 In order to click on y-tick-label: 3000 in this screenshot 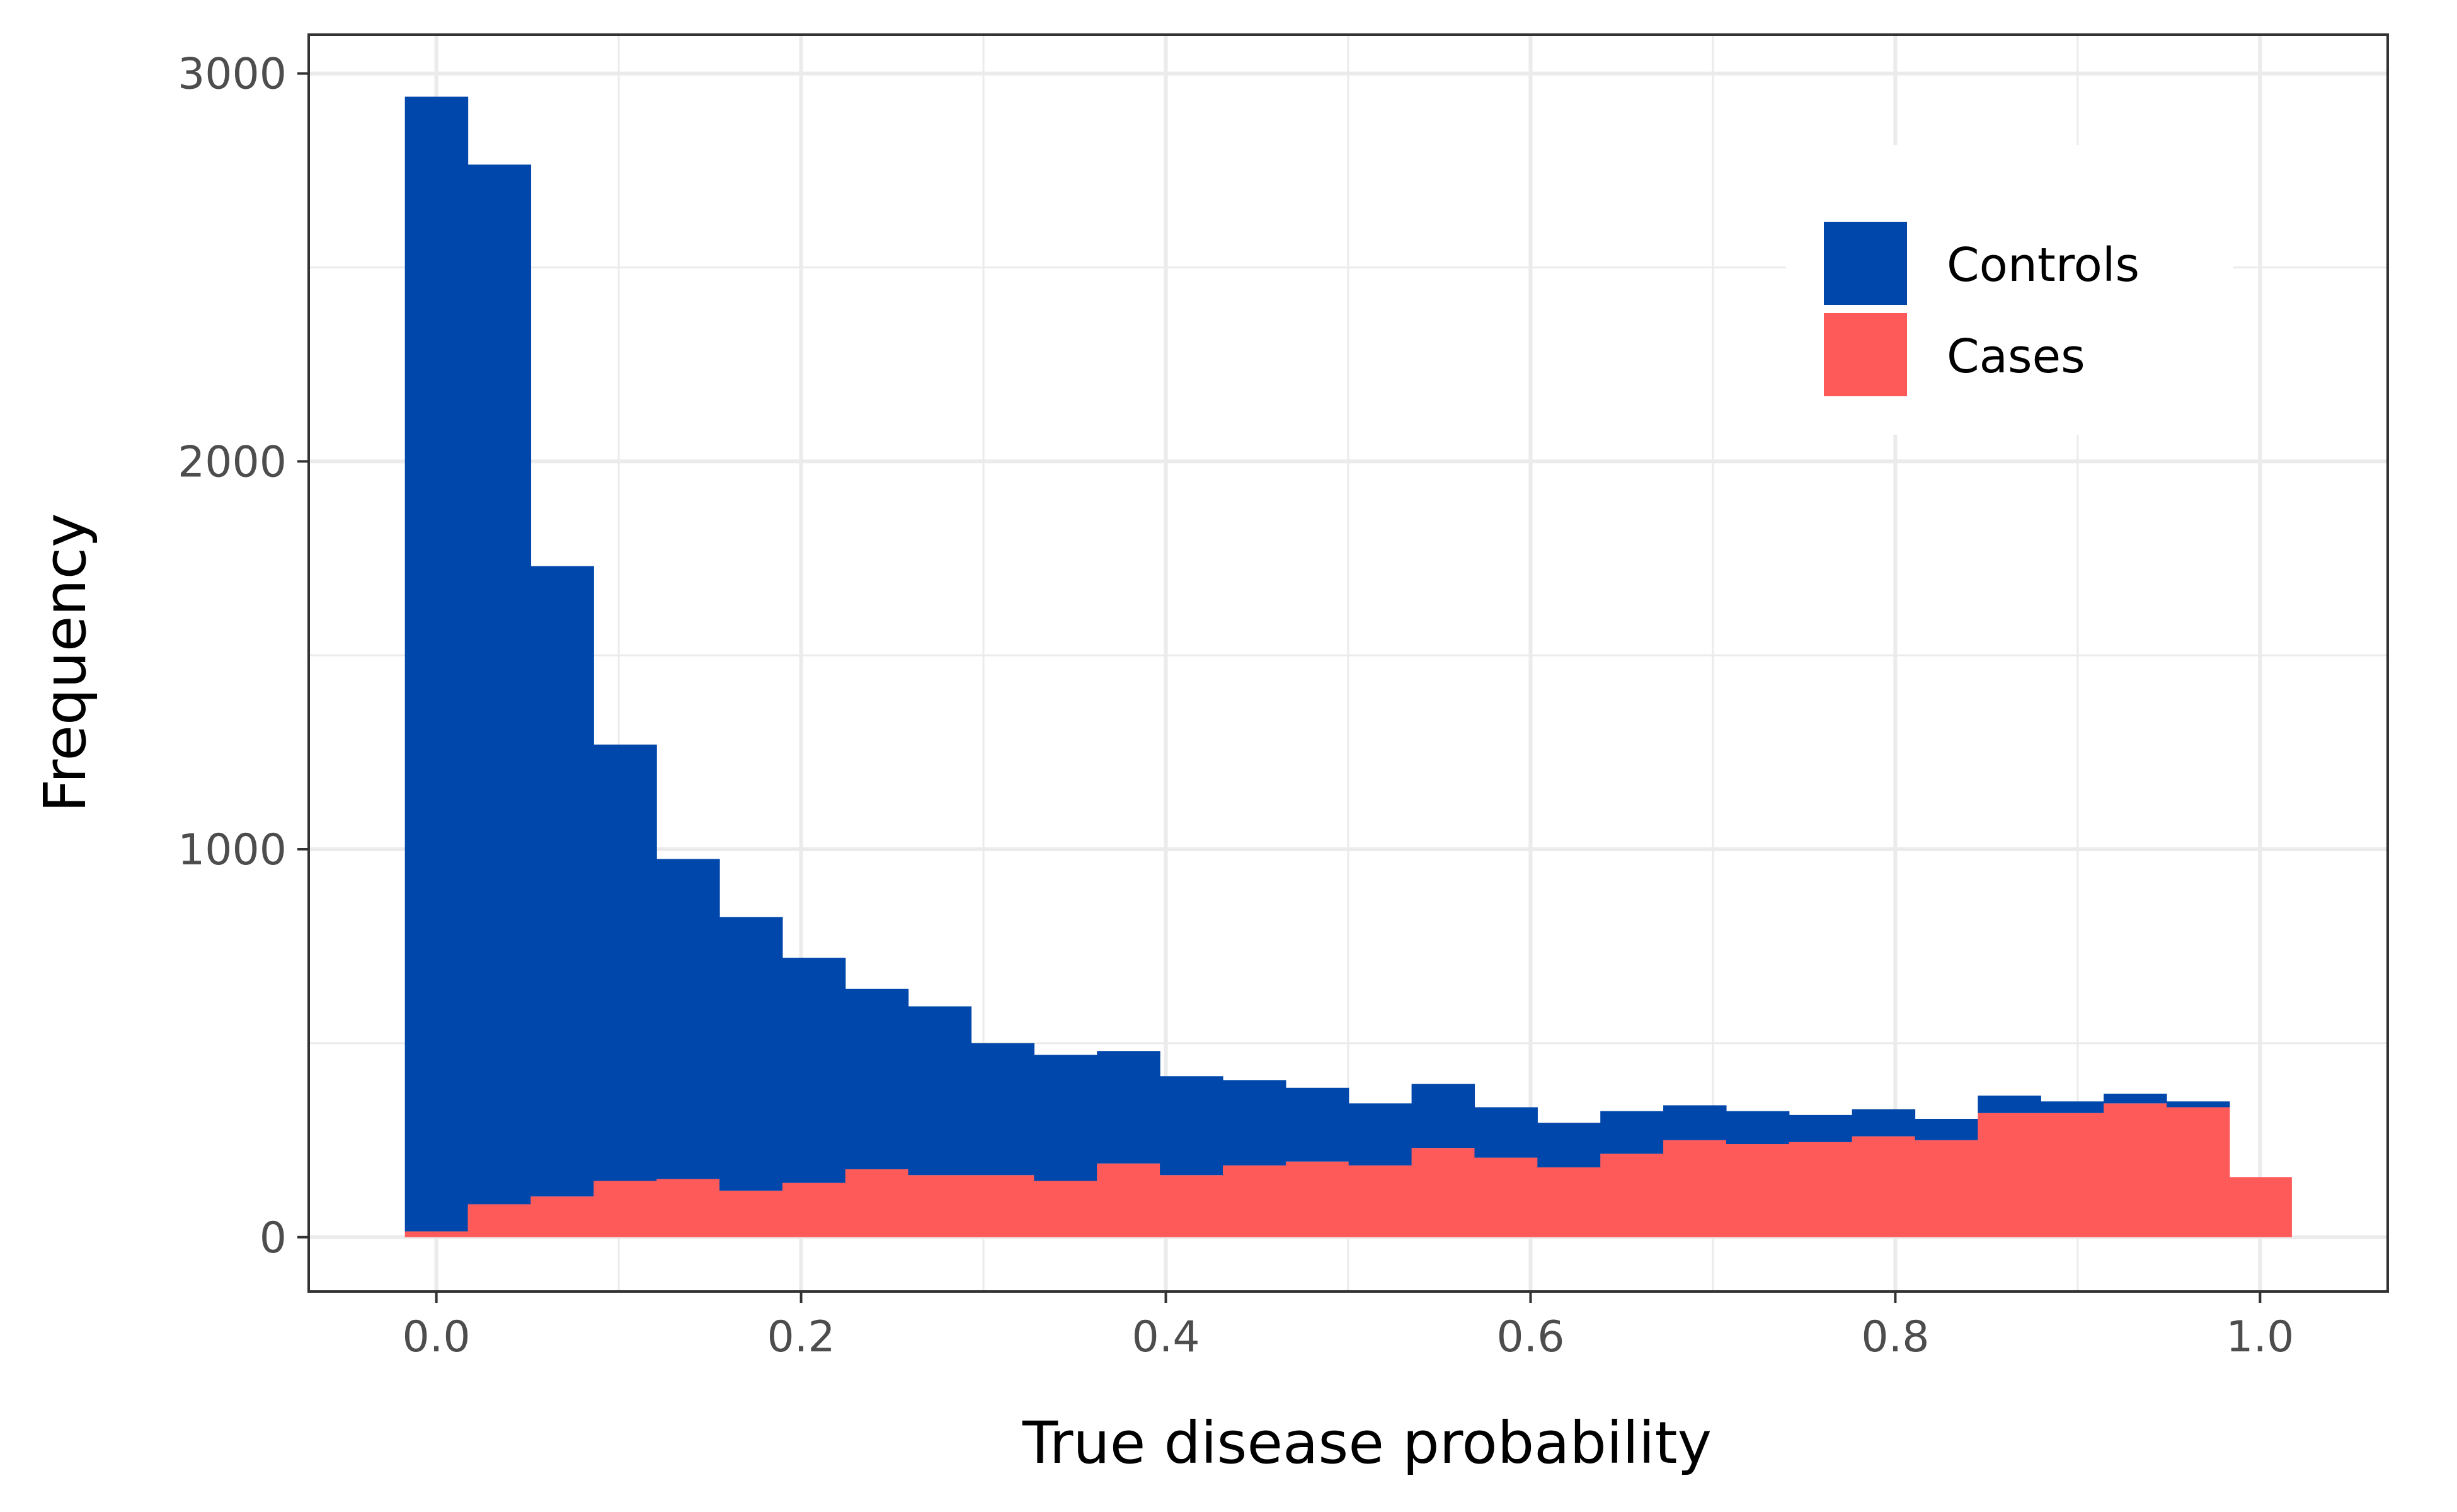, I will do `click(232, 75)`.